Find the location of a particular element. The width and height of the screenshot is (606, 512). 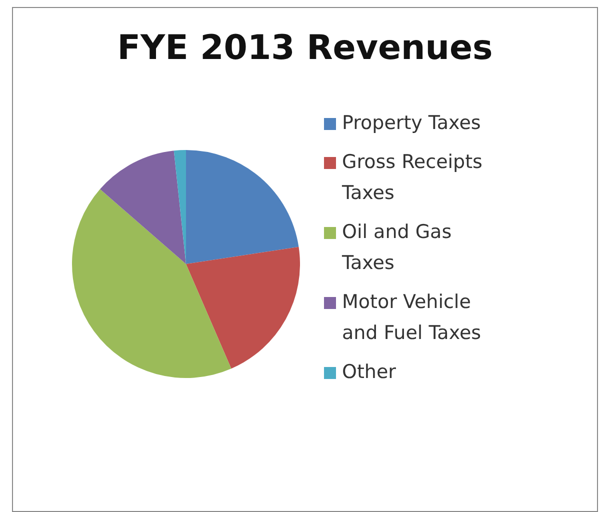

legend-label: Motor Vehicle and Fuel Taxes is located at coordinates (412, 318).